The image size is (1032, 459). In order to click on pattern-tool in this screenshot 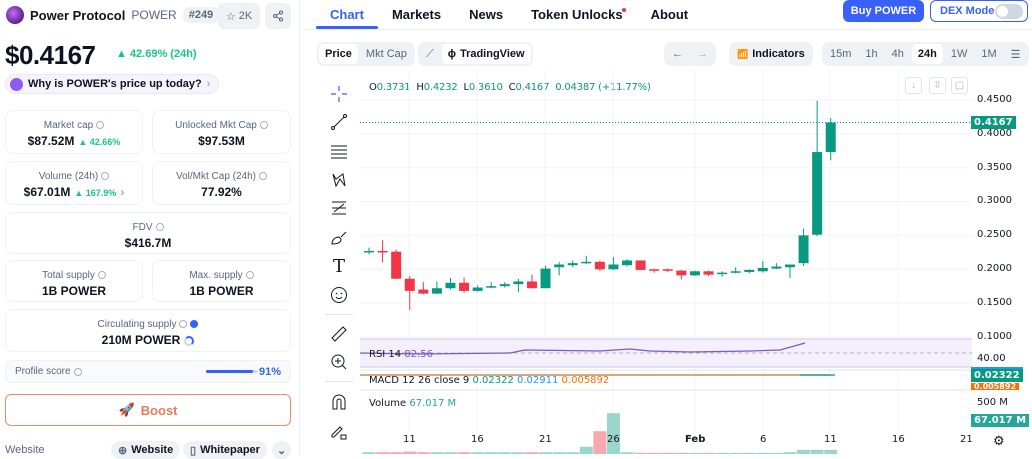, I will do `click(339, 180)`.